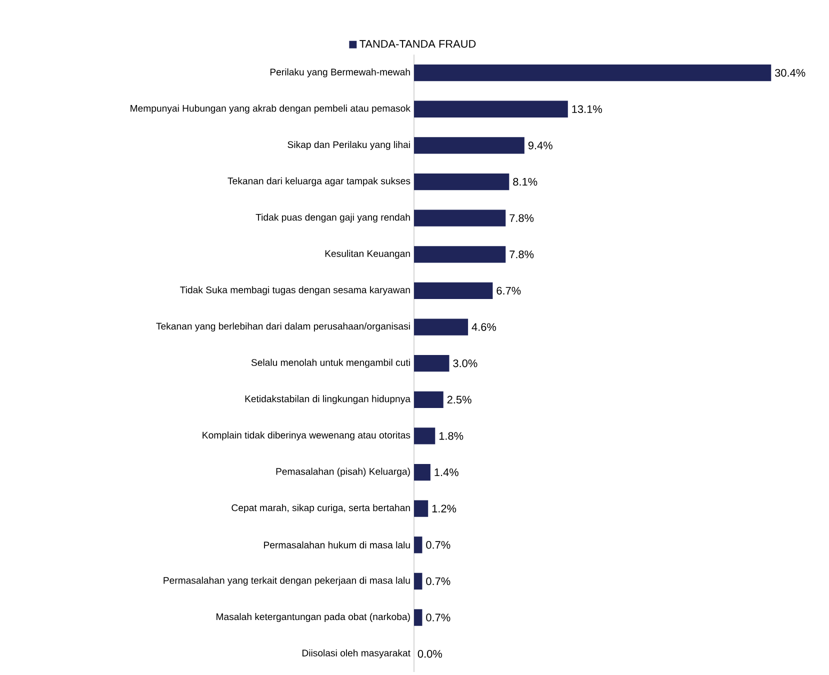 This screenshot has height=675, width=829. I want to click on data-label: 8.1%, so click(525, 182).